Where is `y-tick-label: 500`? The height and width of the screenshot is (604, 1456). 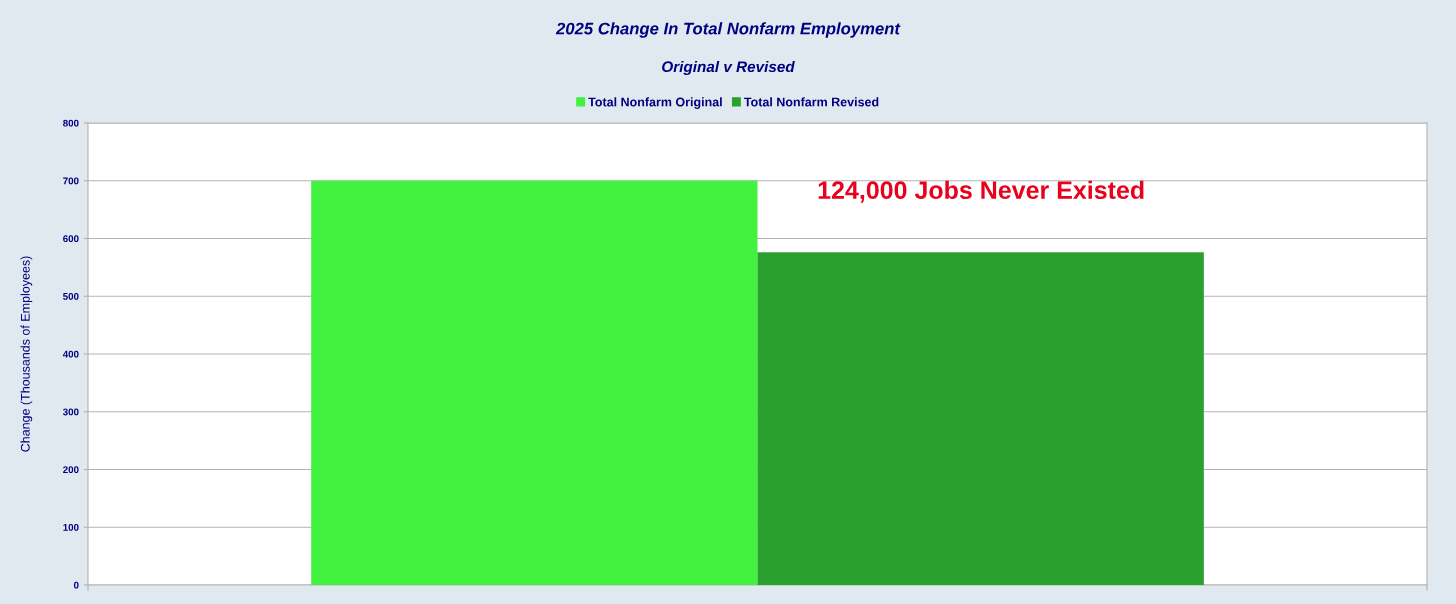 y-tick-label: 500 is located at coordinates (71, 296).